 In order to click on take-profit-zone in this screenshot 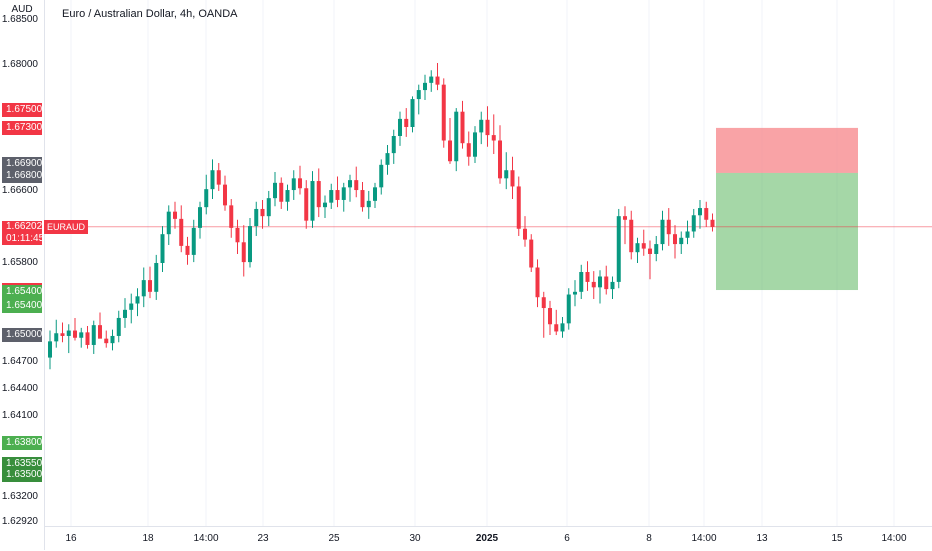, I will do `click(787, 231)`.